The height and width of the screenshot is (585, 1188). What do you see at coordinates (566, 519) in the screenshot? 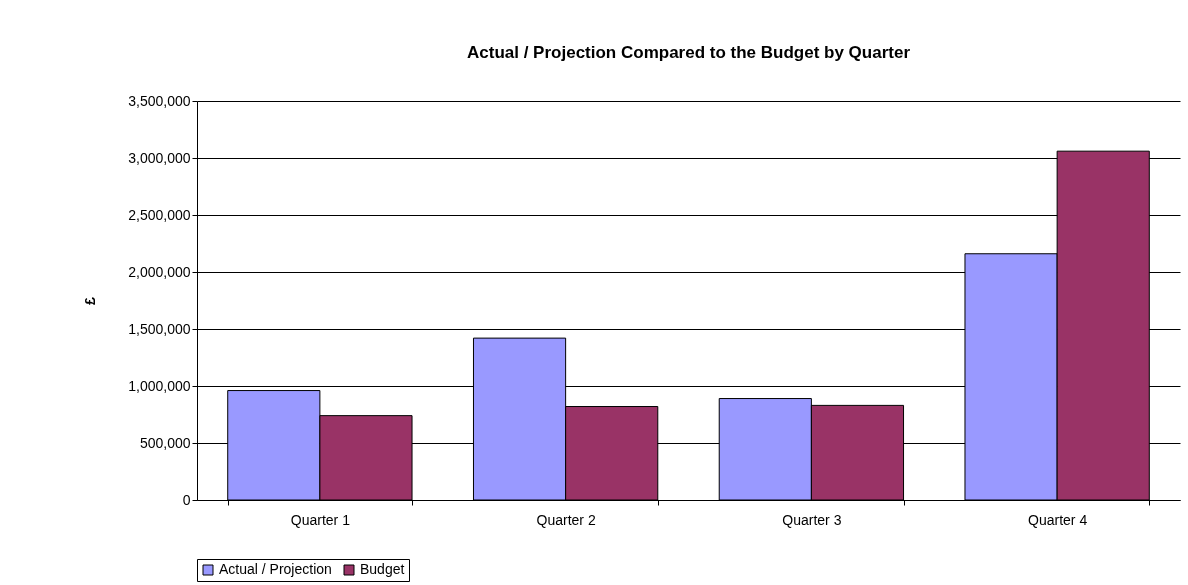
I see `x-tick-label: Quarter 2` at bounding box center [566, 519].